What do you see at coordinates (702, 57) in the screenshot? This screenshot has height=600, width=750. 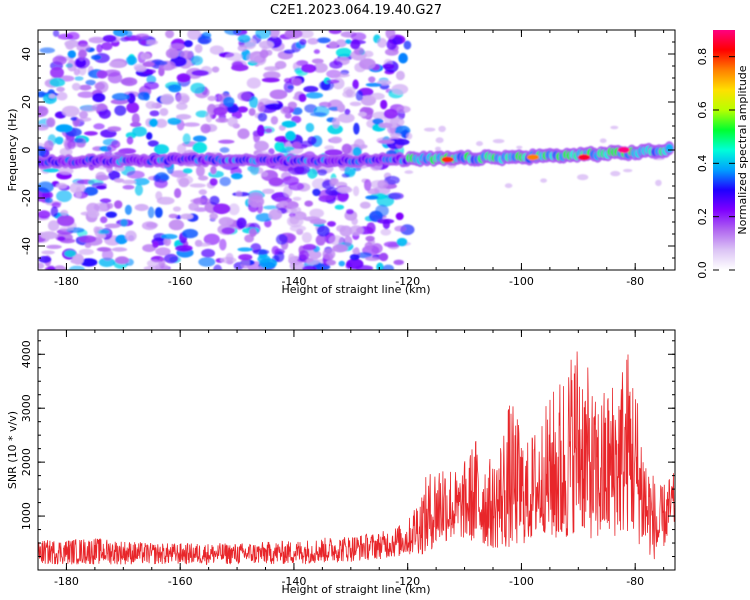 I see `colorbar-tick-label: 0.8` at bounding box center [702, 57].